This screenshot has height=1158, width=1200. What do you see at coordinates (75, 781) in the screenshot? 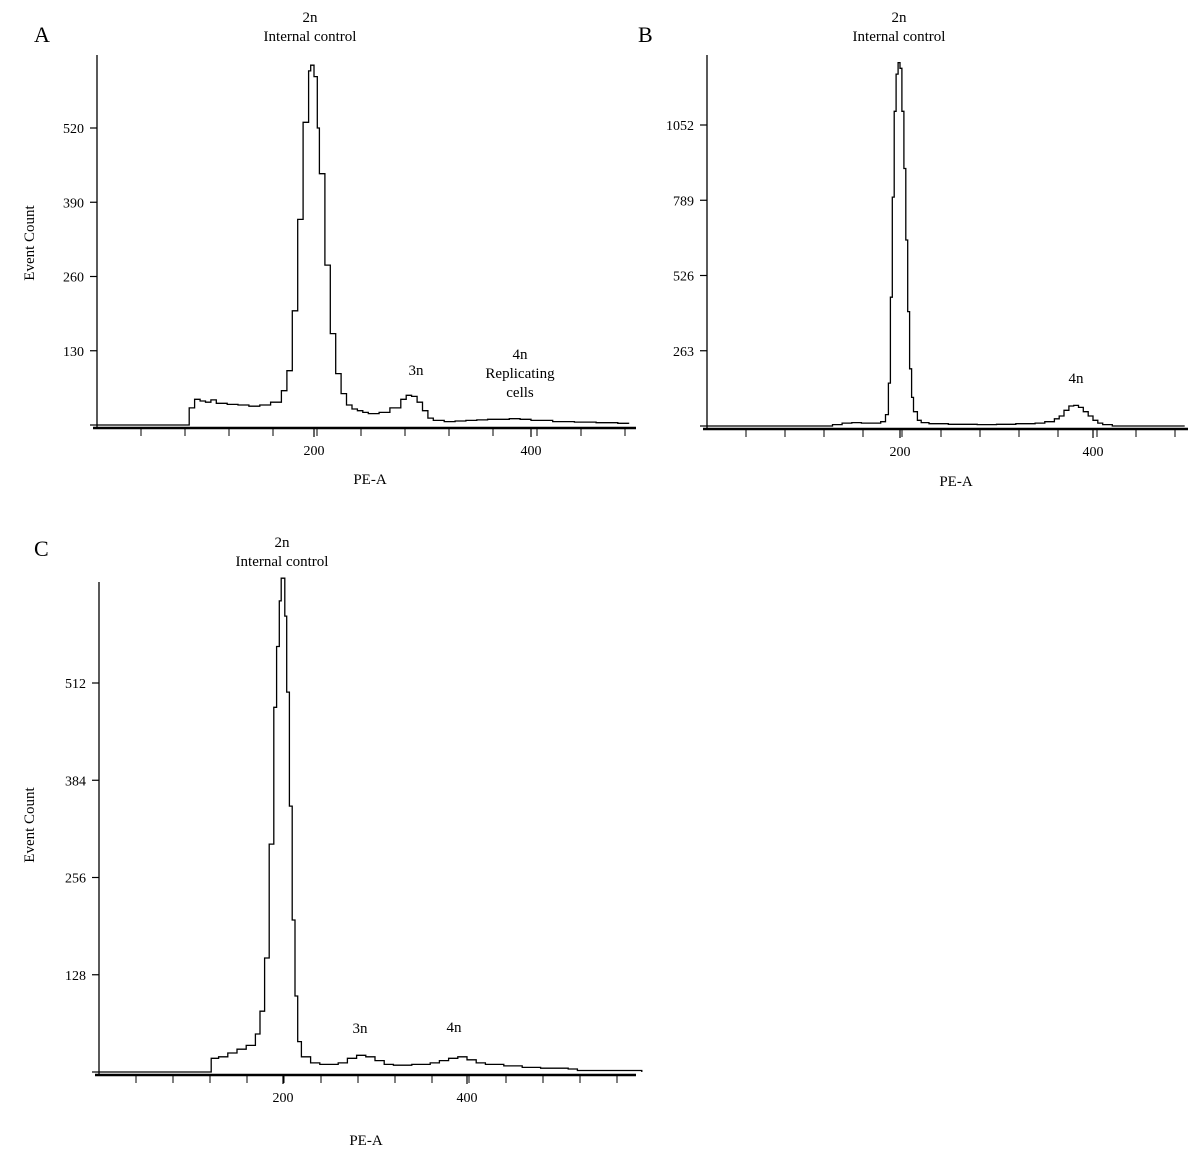
I see `y-tick-label: 384` at bounding box center [75, 781].